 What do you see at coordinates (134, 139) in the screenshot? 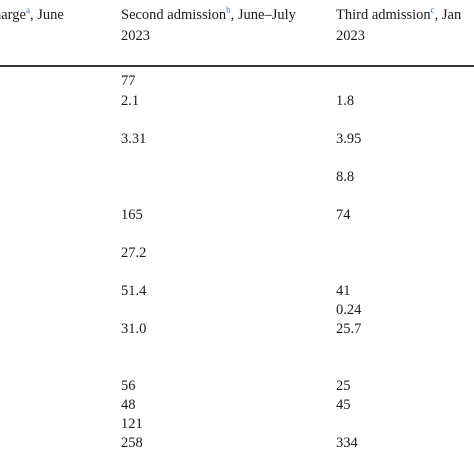
I see `table-cell: 3.31` at bounding box center [134, 139].